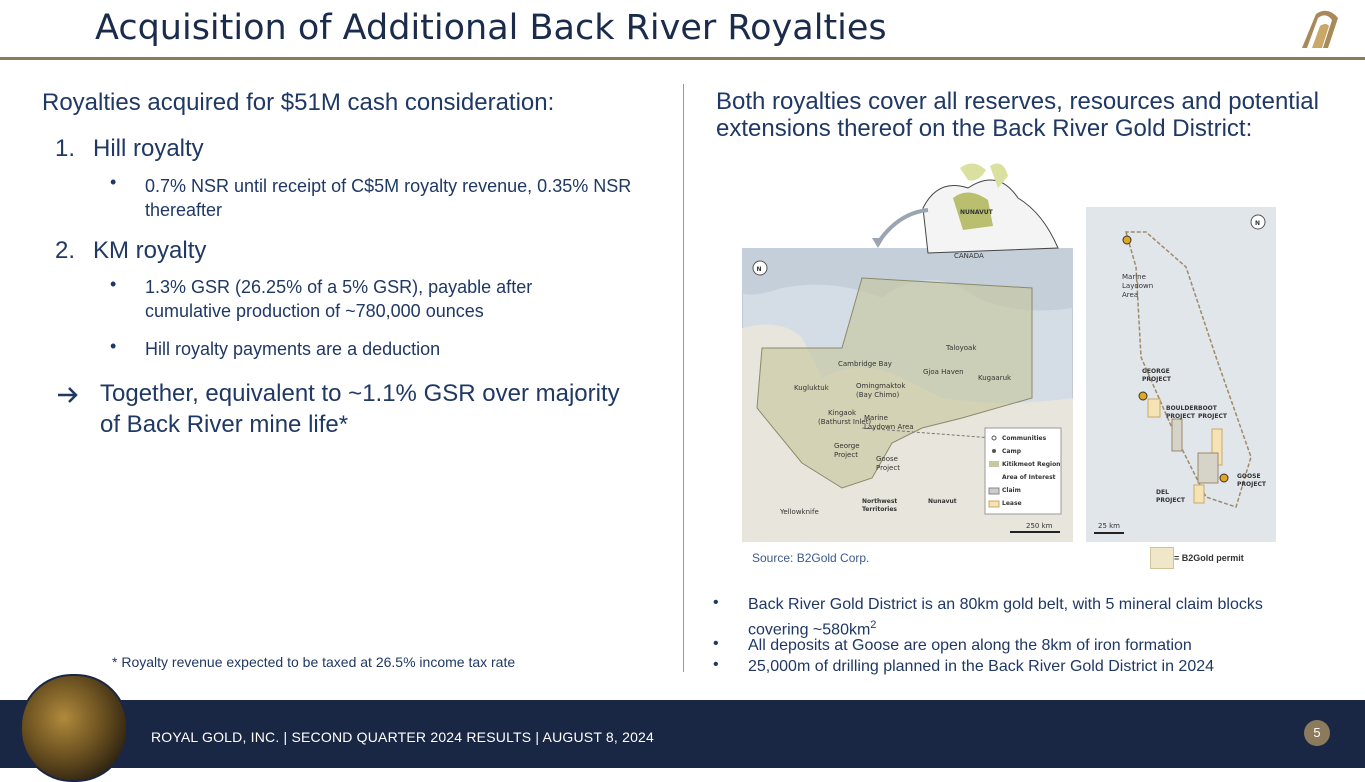  What do you see at coordinates (1320, 29) in the screenshot?
I see `royal-gold-logo` at bounding box center [1320, 29].